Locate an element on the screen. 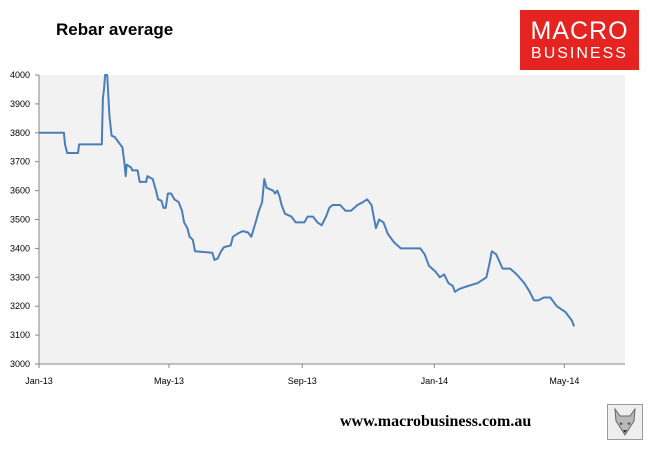 This screenshot has height=456, width=657. y-tick-label: 3500 is located at coordinates (20, 220).